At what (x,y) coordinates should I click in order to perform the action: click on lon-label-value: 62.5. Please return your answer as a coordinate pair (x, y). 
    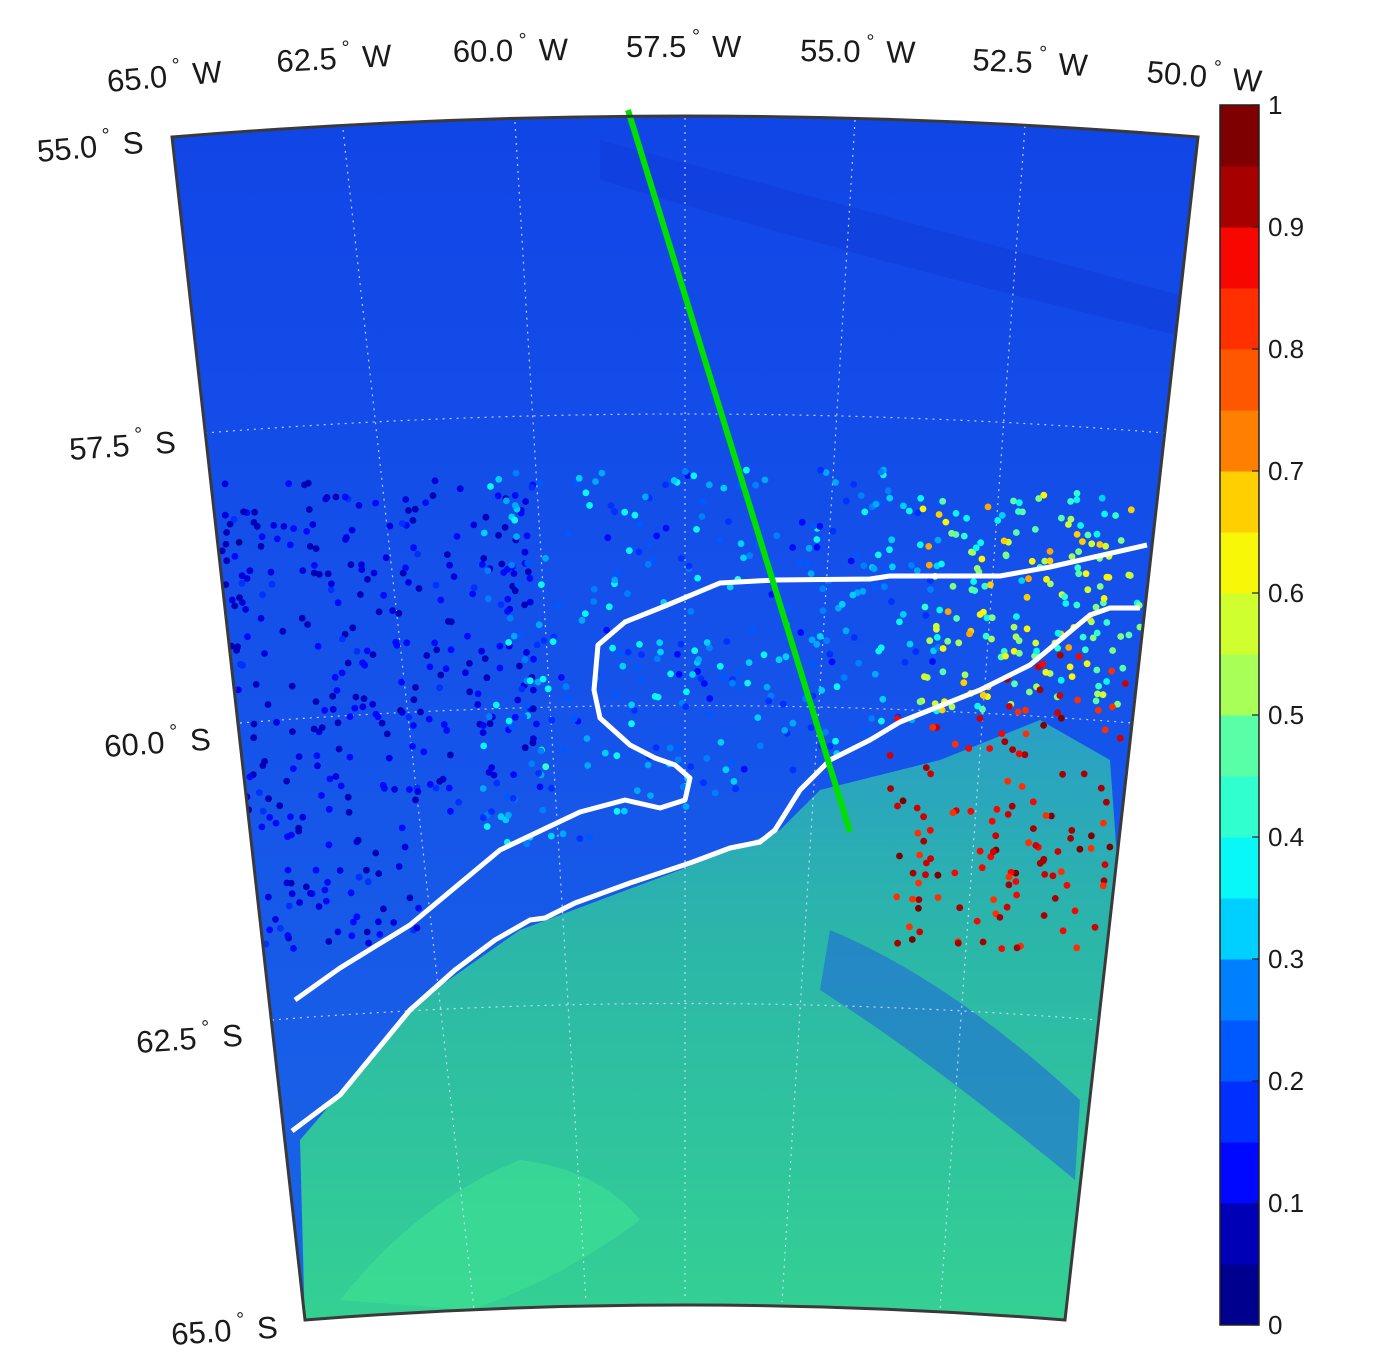
    Looking at the image, I should click on (307, 60).